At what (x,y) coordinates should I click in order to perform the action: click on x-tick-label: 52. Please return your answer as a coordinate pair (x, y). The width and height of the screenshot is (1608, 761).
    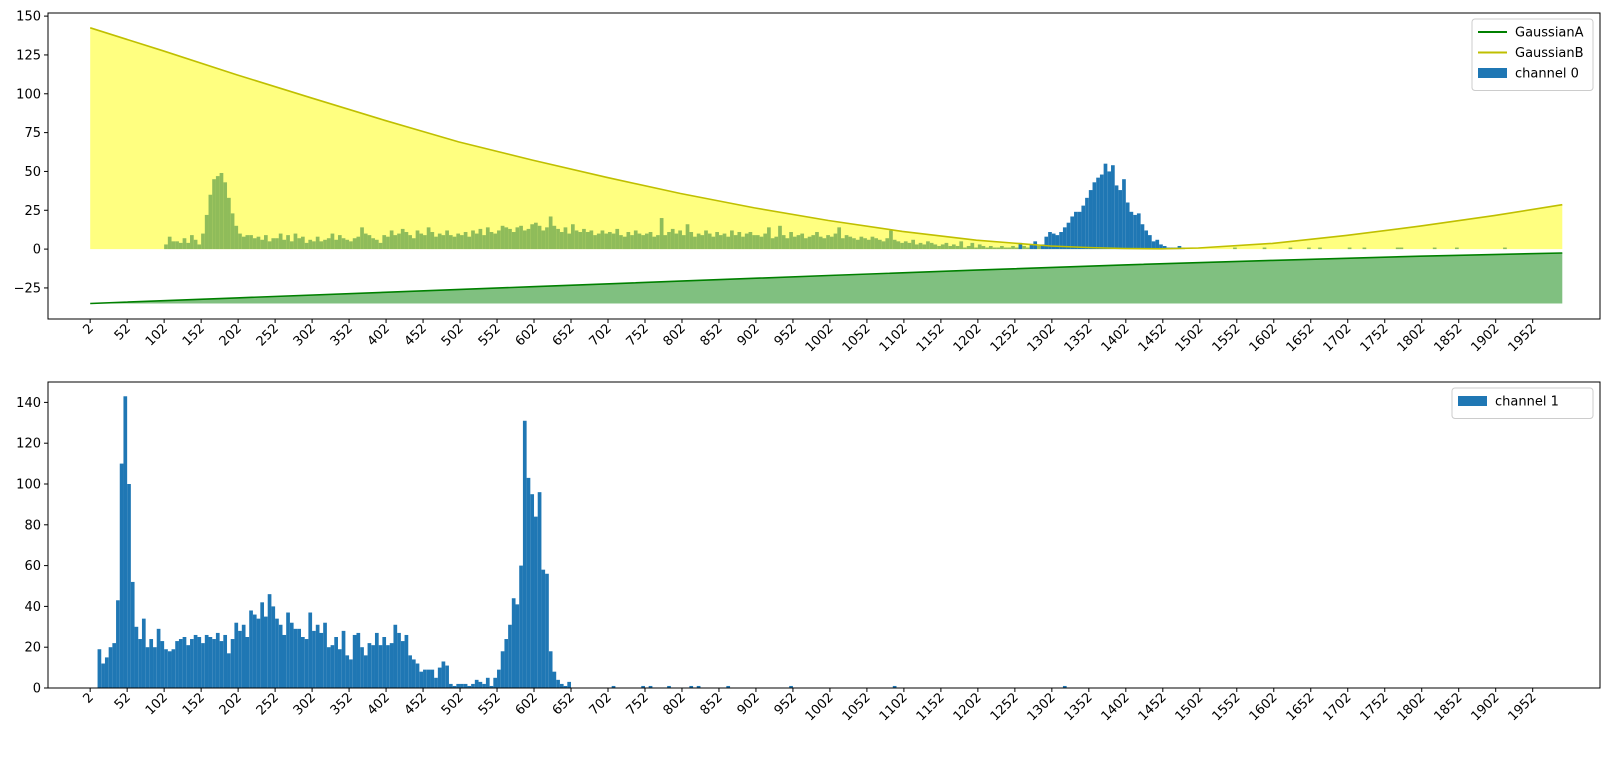
    Looking at the image, I should click on (123, 701).